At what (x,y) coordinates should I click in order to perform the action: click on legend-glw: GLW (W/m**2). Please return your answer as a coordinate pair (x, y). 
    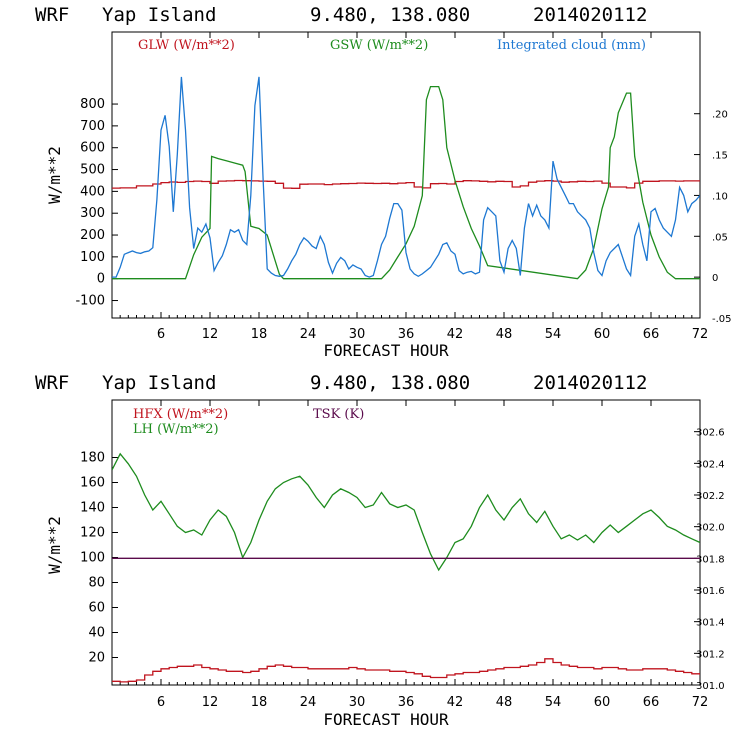
    Looking at the image, I should click on (186, 45).